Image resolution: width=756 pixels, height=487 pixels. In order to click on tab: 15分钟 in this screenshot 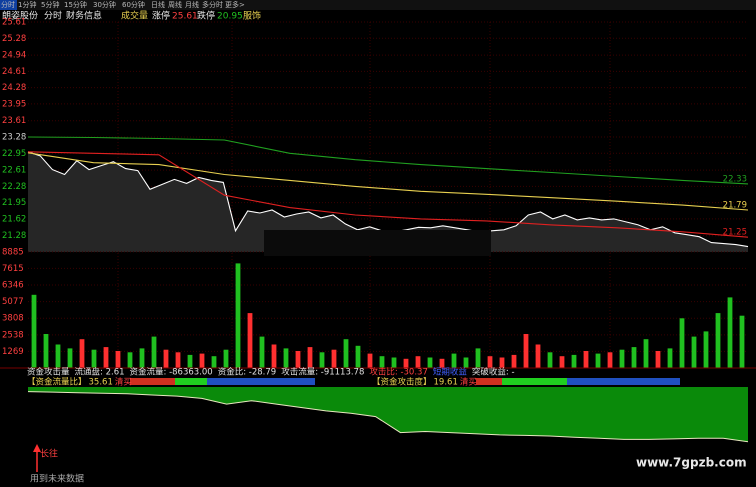, I will do `click(75, 4)`.